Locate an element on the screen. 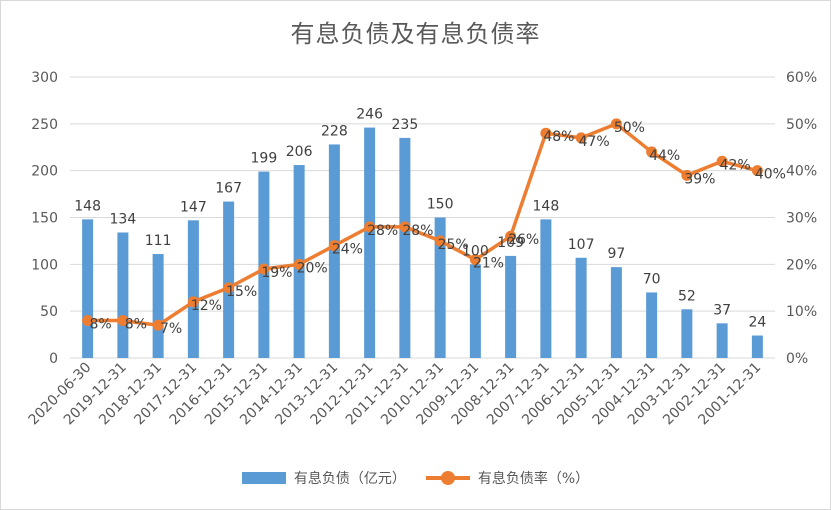 Image resolution: width=831 pixels, height=510 pixels. y-right-tick-label: 60% is located at coordinates (801, 78).